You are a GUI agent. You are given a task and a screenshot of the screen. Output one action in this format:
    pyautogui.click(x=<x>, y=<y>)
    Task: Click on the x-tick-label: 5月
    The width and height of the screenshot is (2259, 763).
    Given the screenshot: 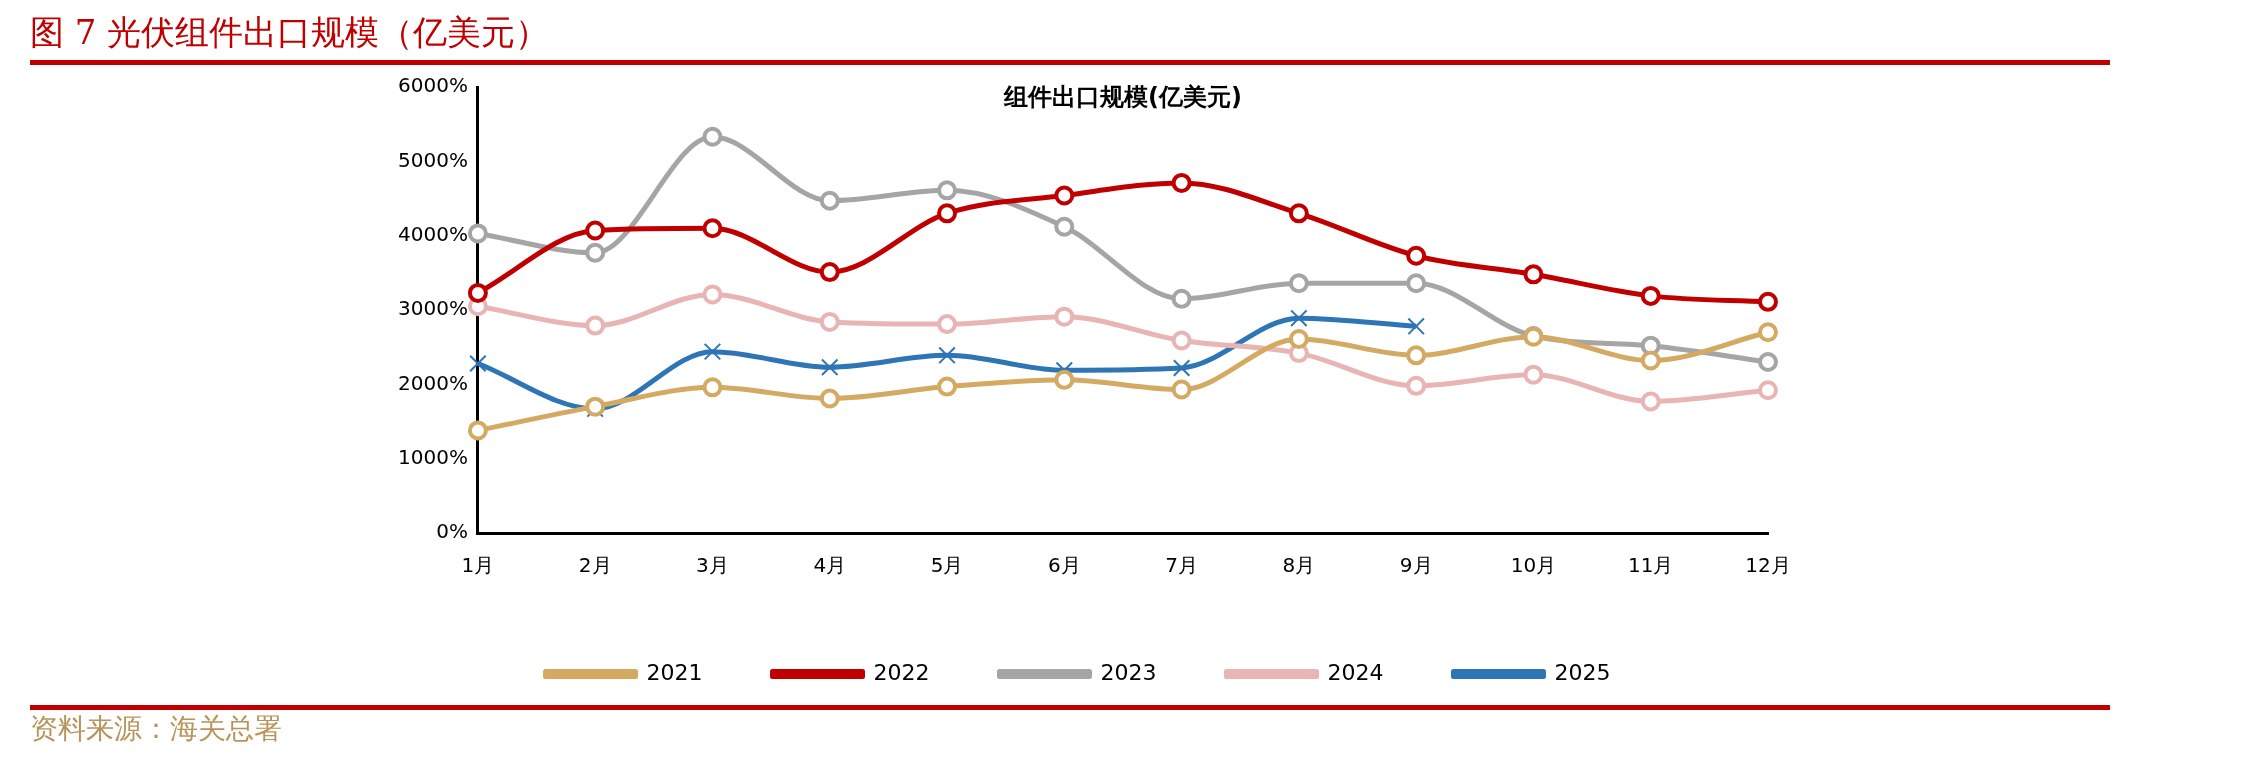 What is the action you would take?
    pyautogui.click(x=947, y=565)
    